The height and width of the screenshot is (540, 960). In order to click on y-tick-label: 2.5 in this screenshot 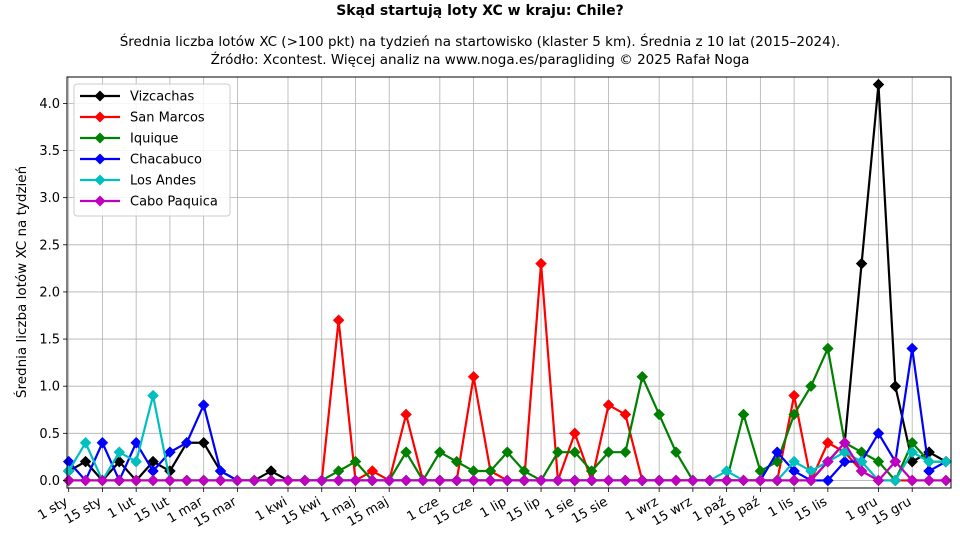, I will do `click(49, 245)`.